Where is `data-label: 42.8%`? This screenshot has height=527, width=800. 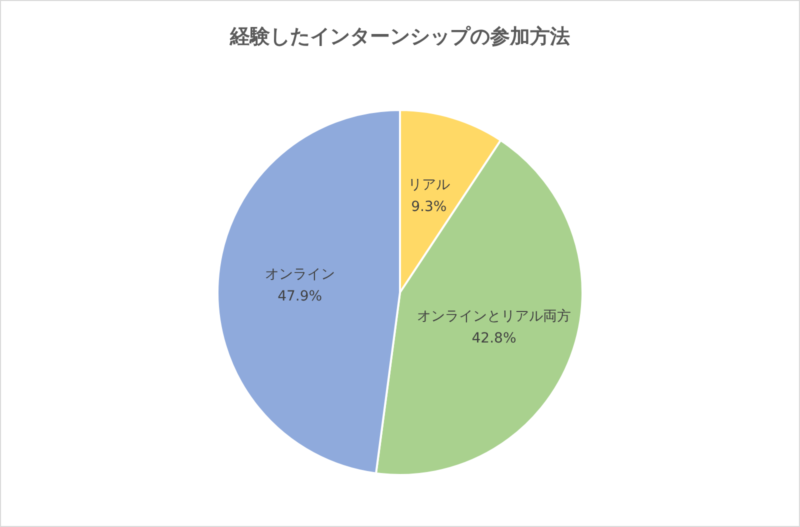 data-label: 42.8% is located at coordinates (494, 338).